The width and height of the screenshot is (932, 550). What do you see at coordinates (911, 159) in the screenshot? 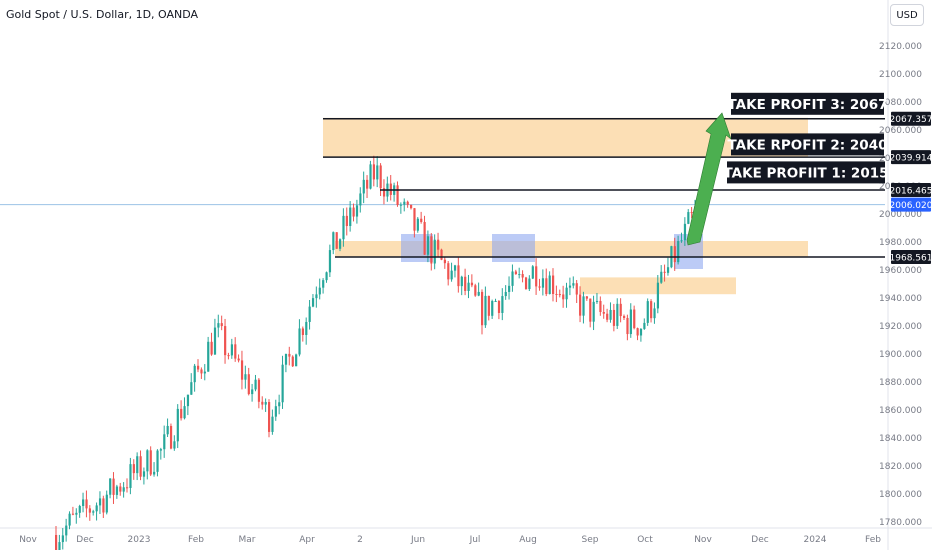
I see `price-tag-label: 2039.914` at bounding box center [911, 159].